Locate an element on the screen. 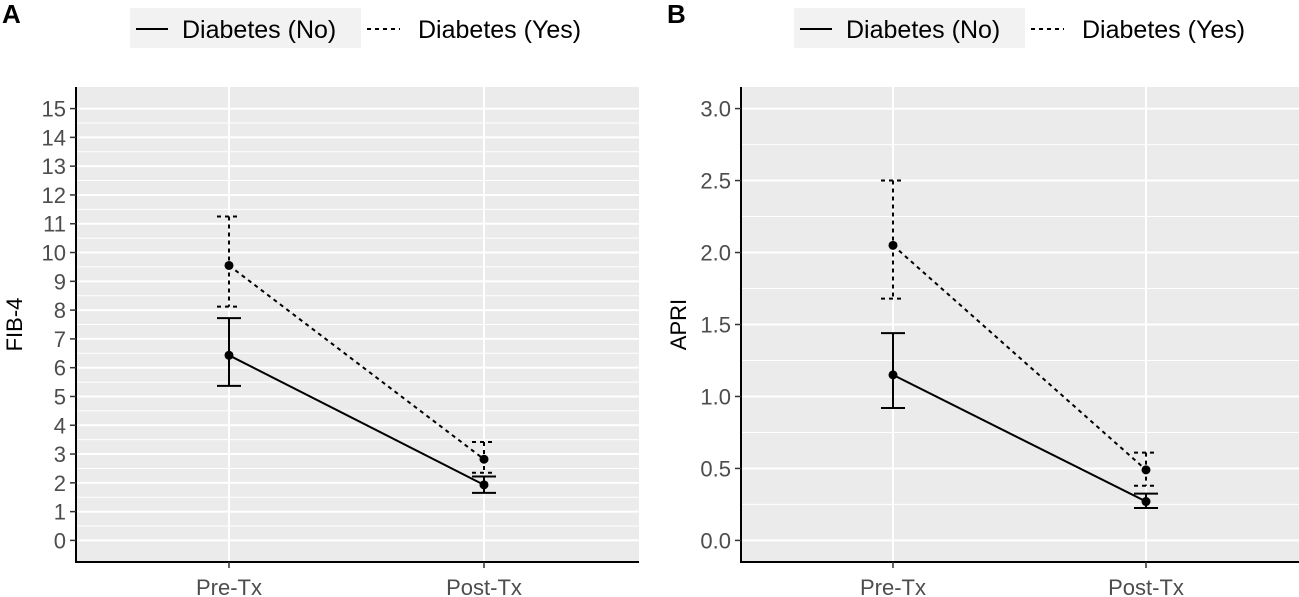  y-tick-label: 0.5 is located at coordinates (715, 468).